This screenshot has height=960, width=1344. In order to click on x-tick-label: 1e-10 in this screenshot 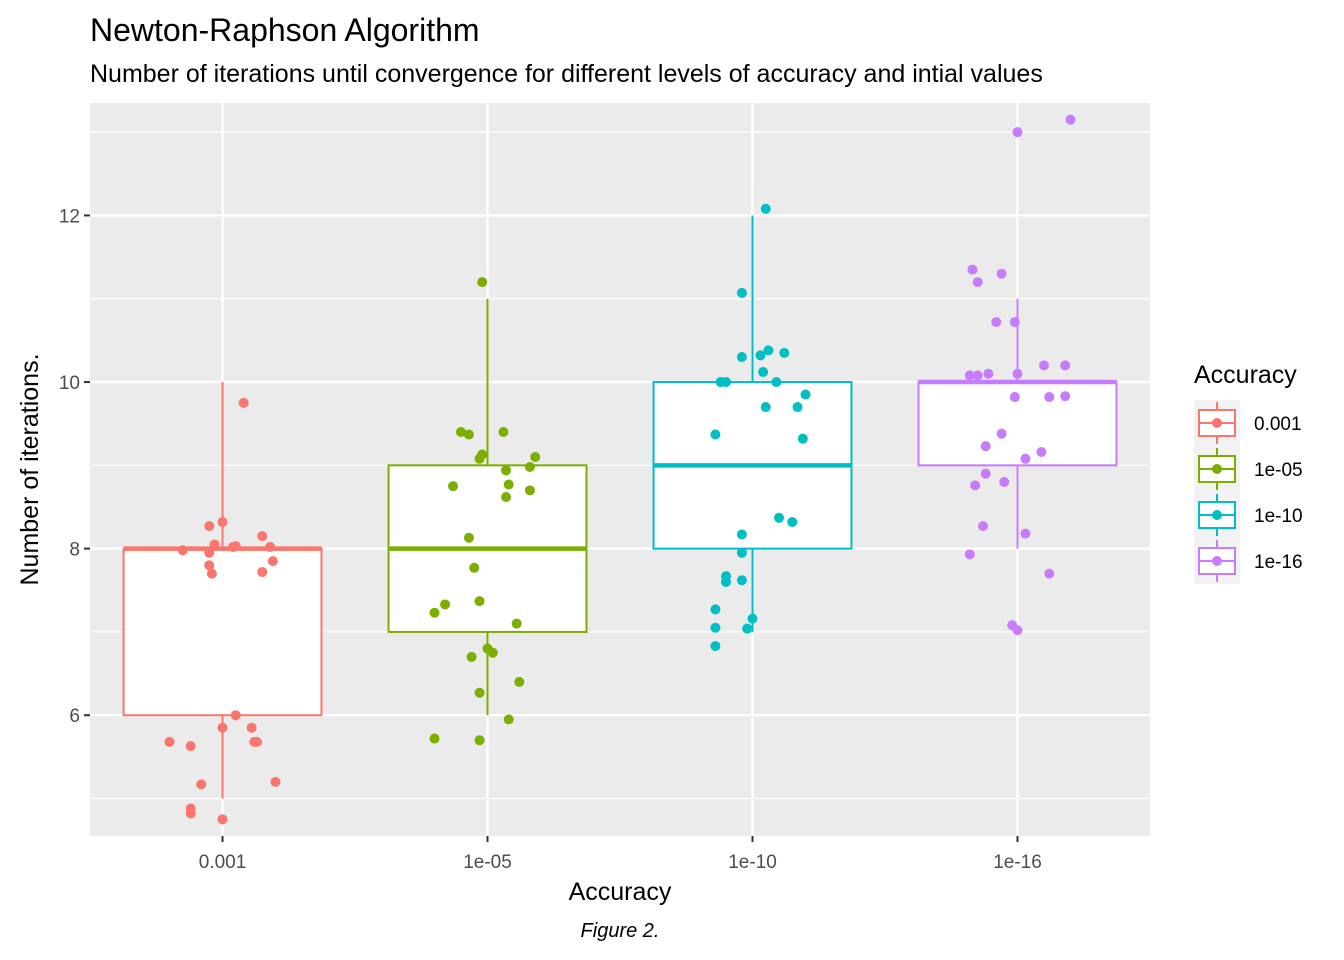, I will do `click(752, 862)`.